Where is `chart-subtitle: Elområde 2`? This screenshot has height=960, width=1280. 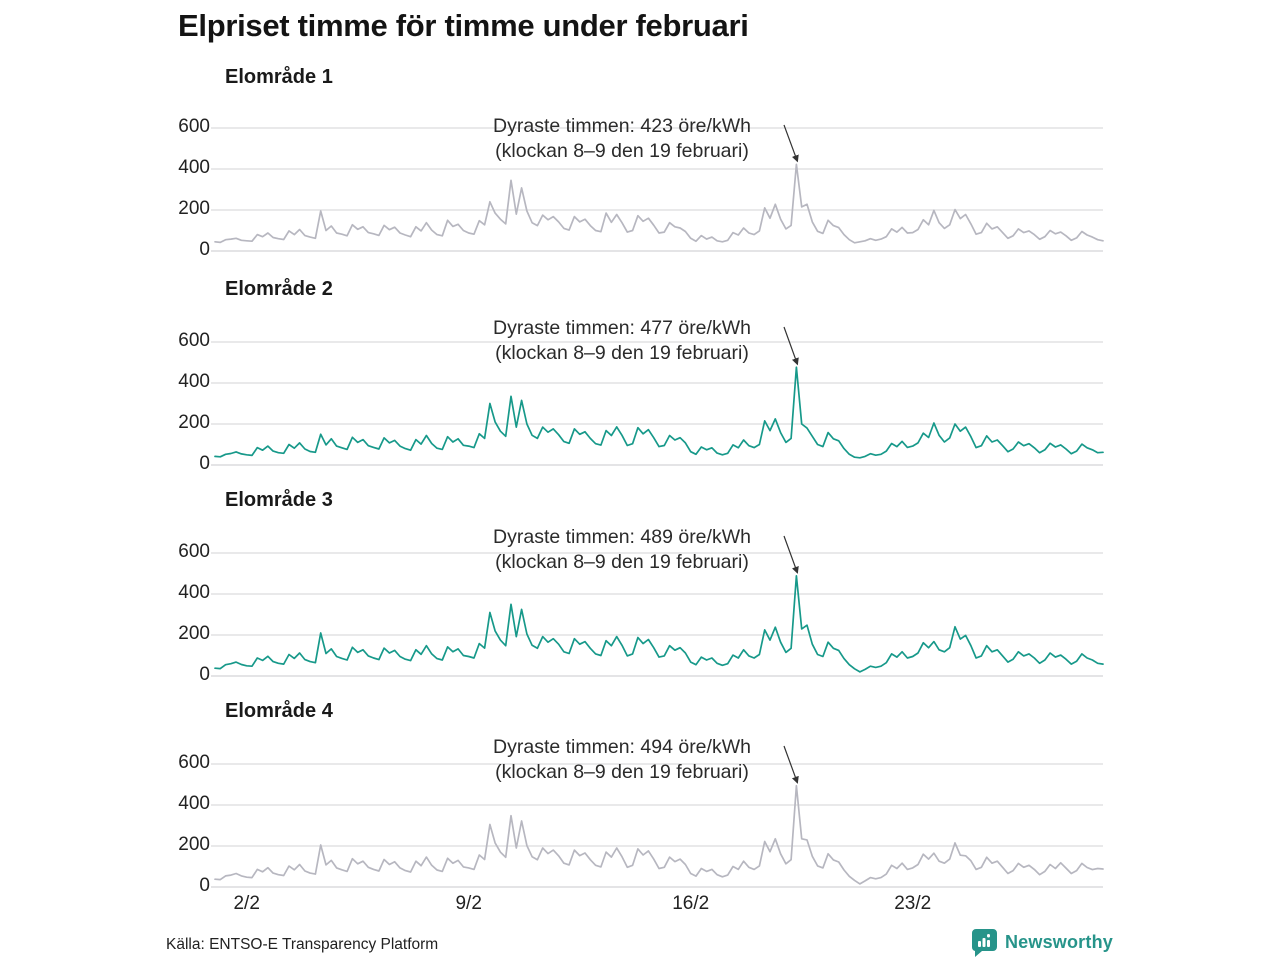
chart-subtitle: Elområde 2 is located at coordinates (279, 289).